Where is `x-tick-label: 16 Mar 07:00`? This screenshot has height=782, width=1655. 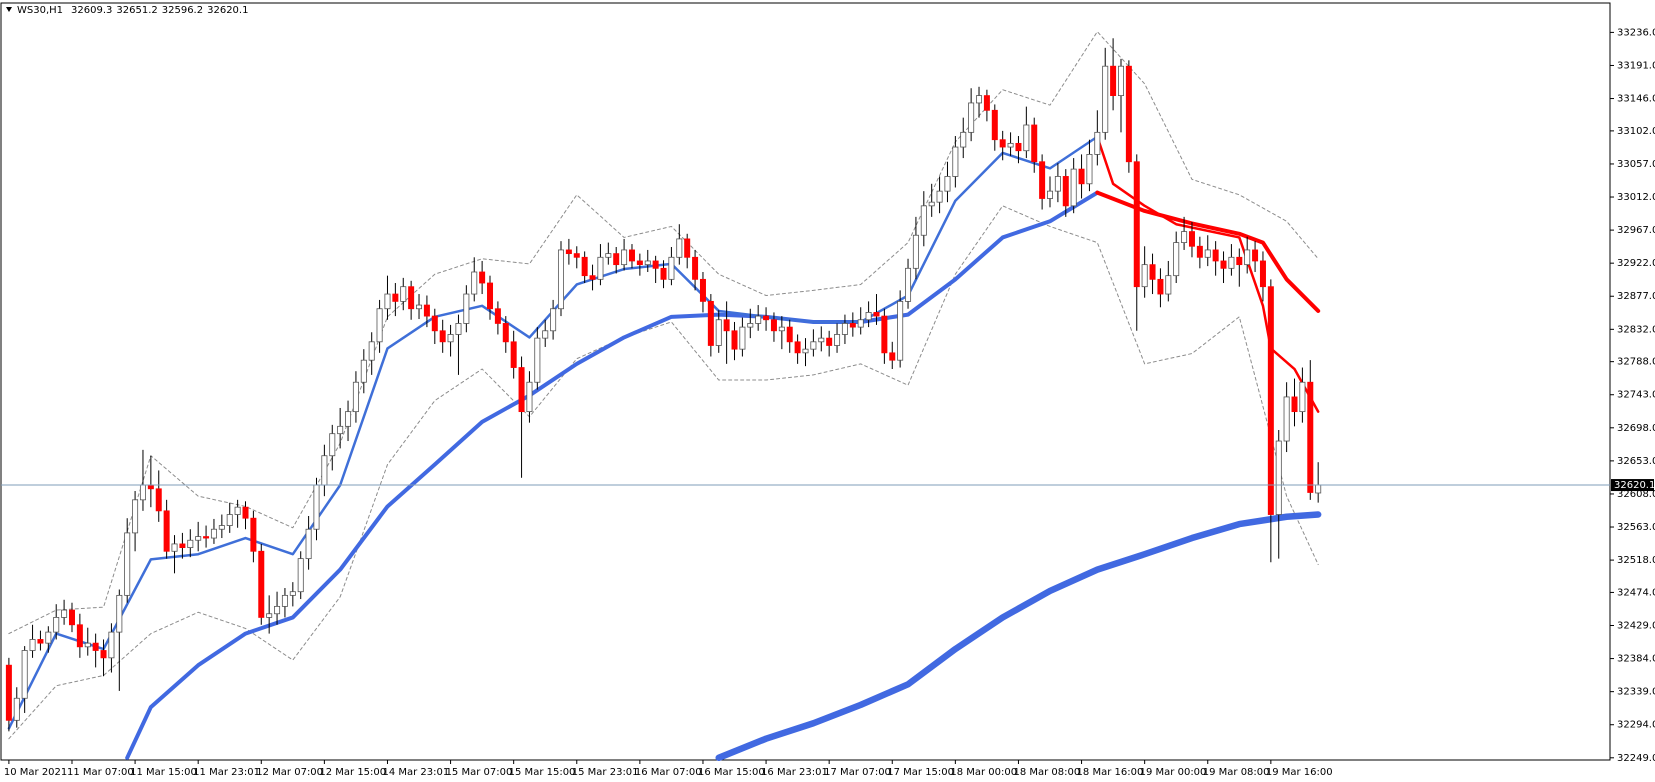 x-tick-label: 16 Mar 07:00 is located at coordinates (668, 772).